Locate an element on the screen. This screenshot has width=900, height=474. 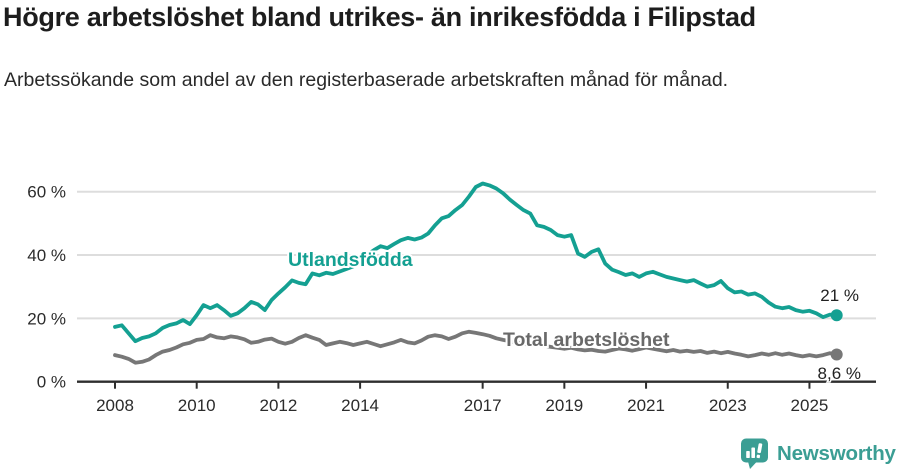
series-end-dot-total is located at coordinates (836, 354).